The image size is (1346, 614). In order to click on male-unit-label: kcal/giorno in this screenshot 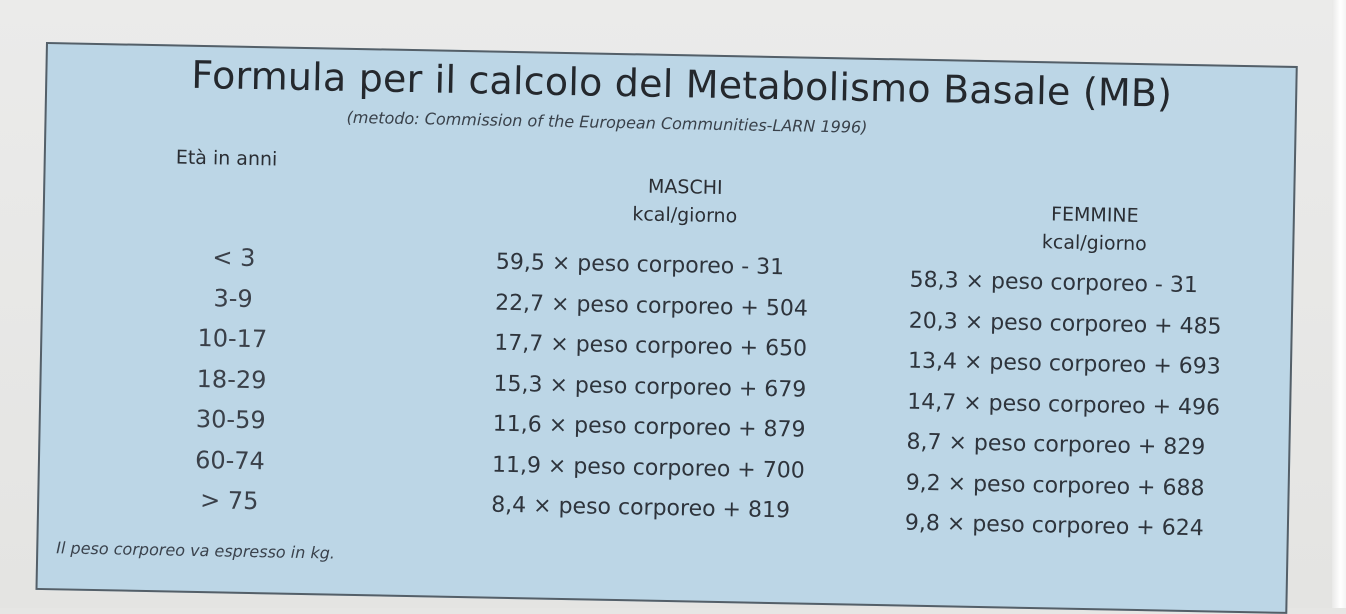, I will do `click(685, 215)`.